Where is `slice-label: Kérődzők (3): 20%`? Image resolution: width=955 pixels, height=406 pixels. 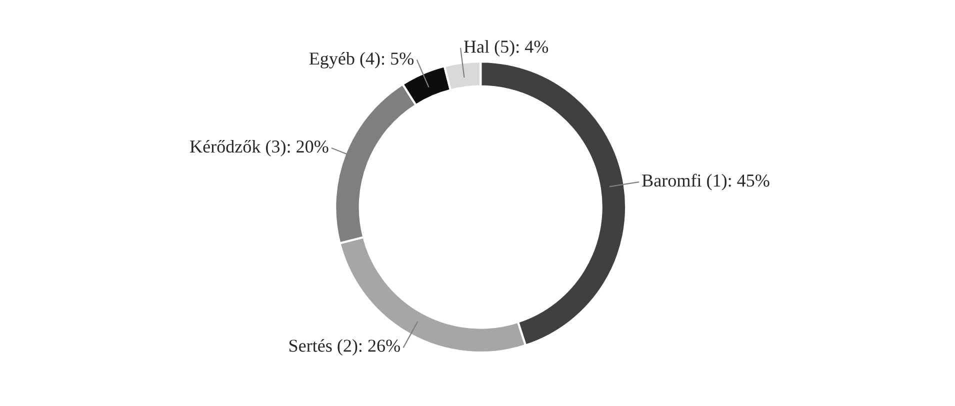 slice-label: Kérődzők (3): 20% is located at coordinates (259, 148).